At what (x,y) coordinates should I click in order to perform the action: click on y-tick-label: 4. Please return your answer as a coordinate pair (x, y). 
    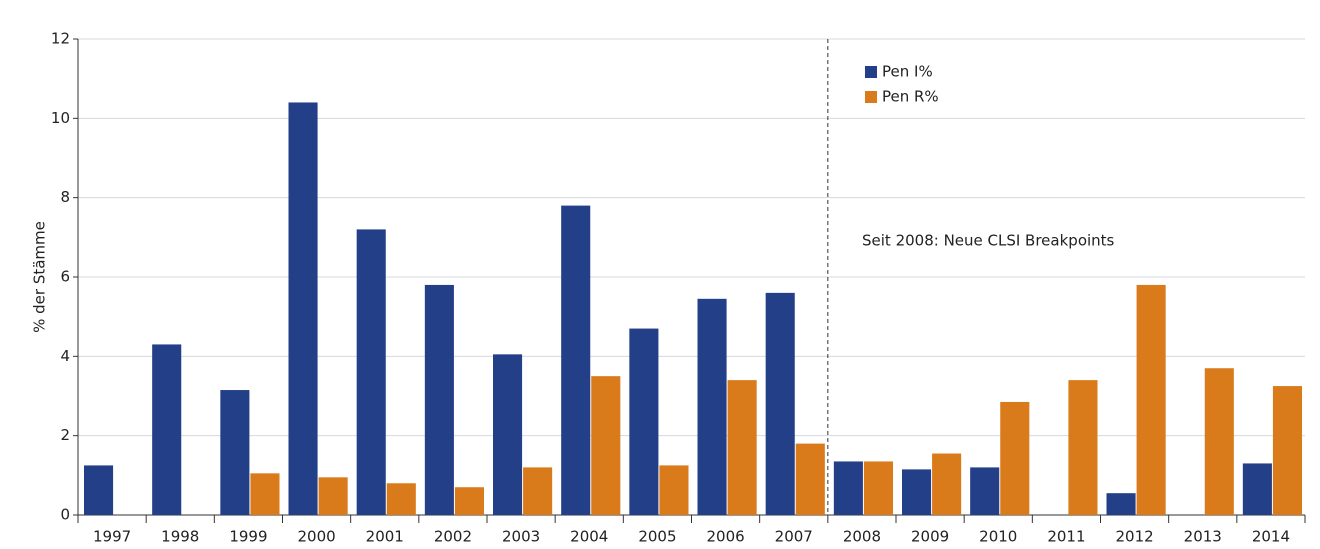
    Looking at the image, I should click on (65, 356).